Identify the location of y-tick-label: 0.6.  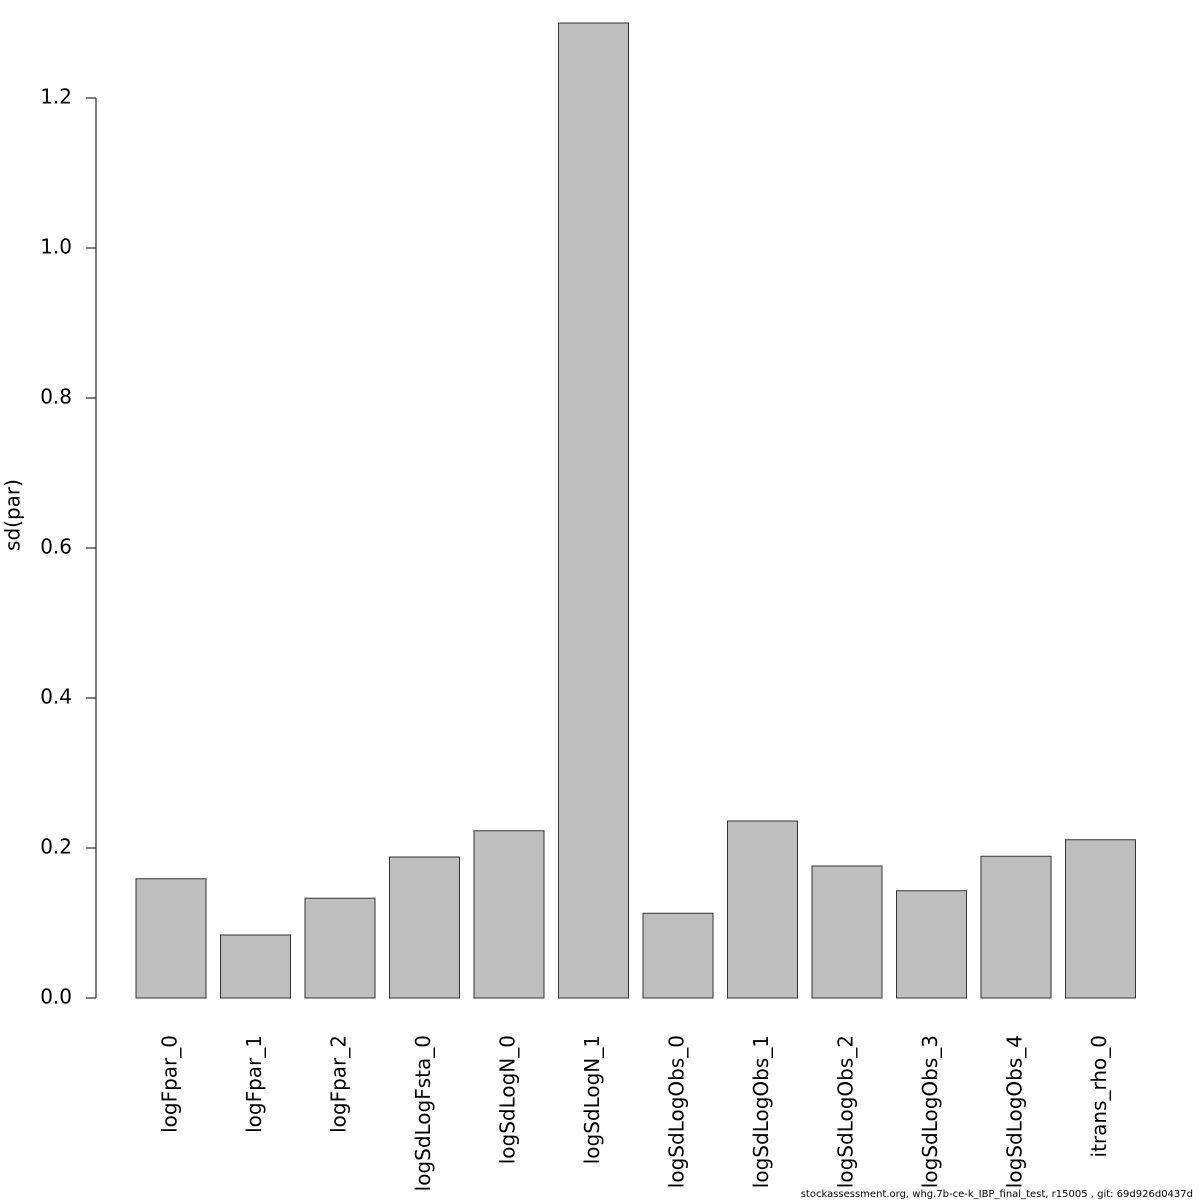
(56, 547).